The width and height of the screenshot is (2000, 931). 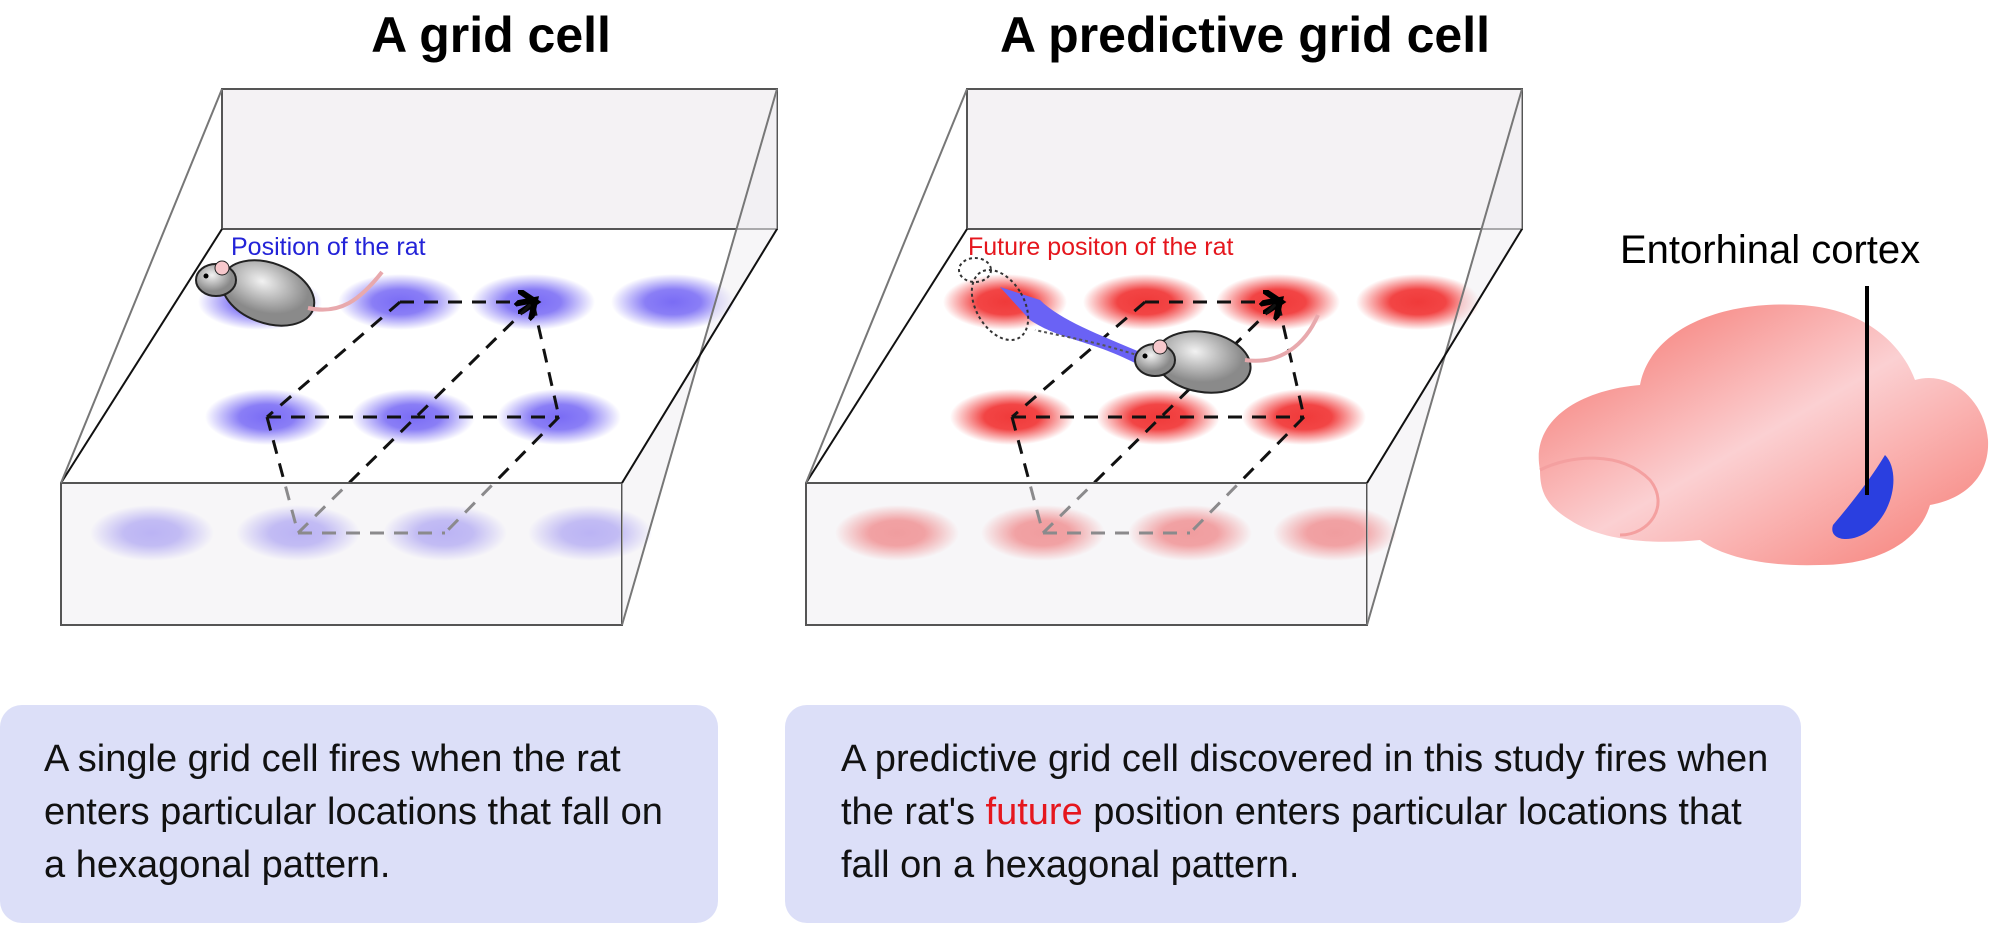 I want to click on rat-left, so click(x=289, y=293).